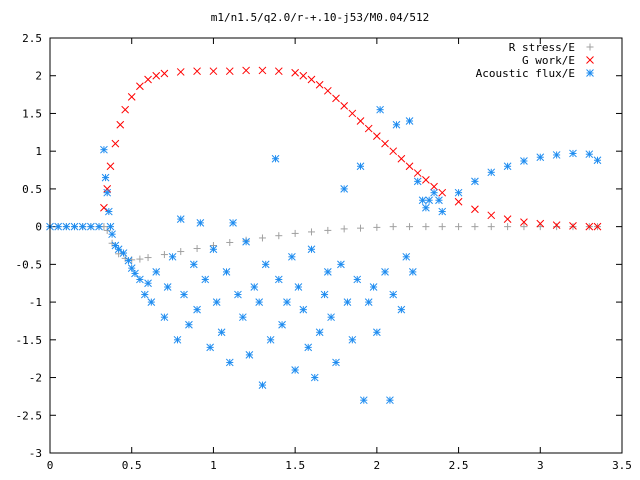  What do you see at coordinates (32, 38) in the screenshot?
I see `y-tick-label: 2.5` at bounding box center [32, 38].